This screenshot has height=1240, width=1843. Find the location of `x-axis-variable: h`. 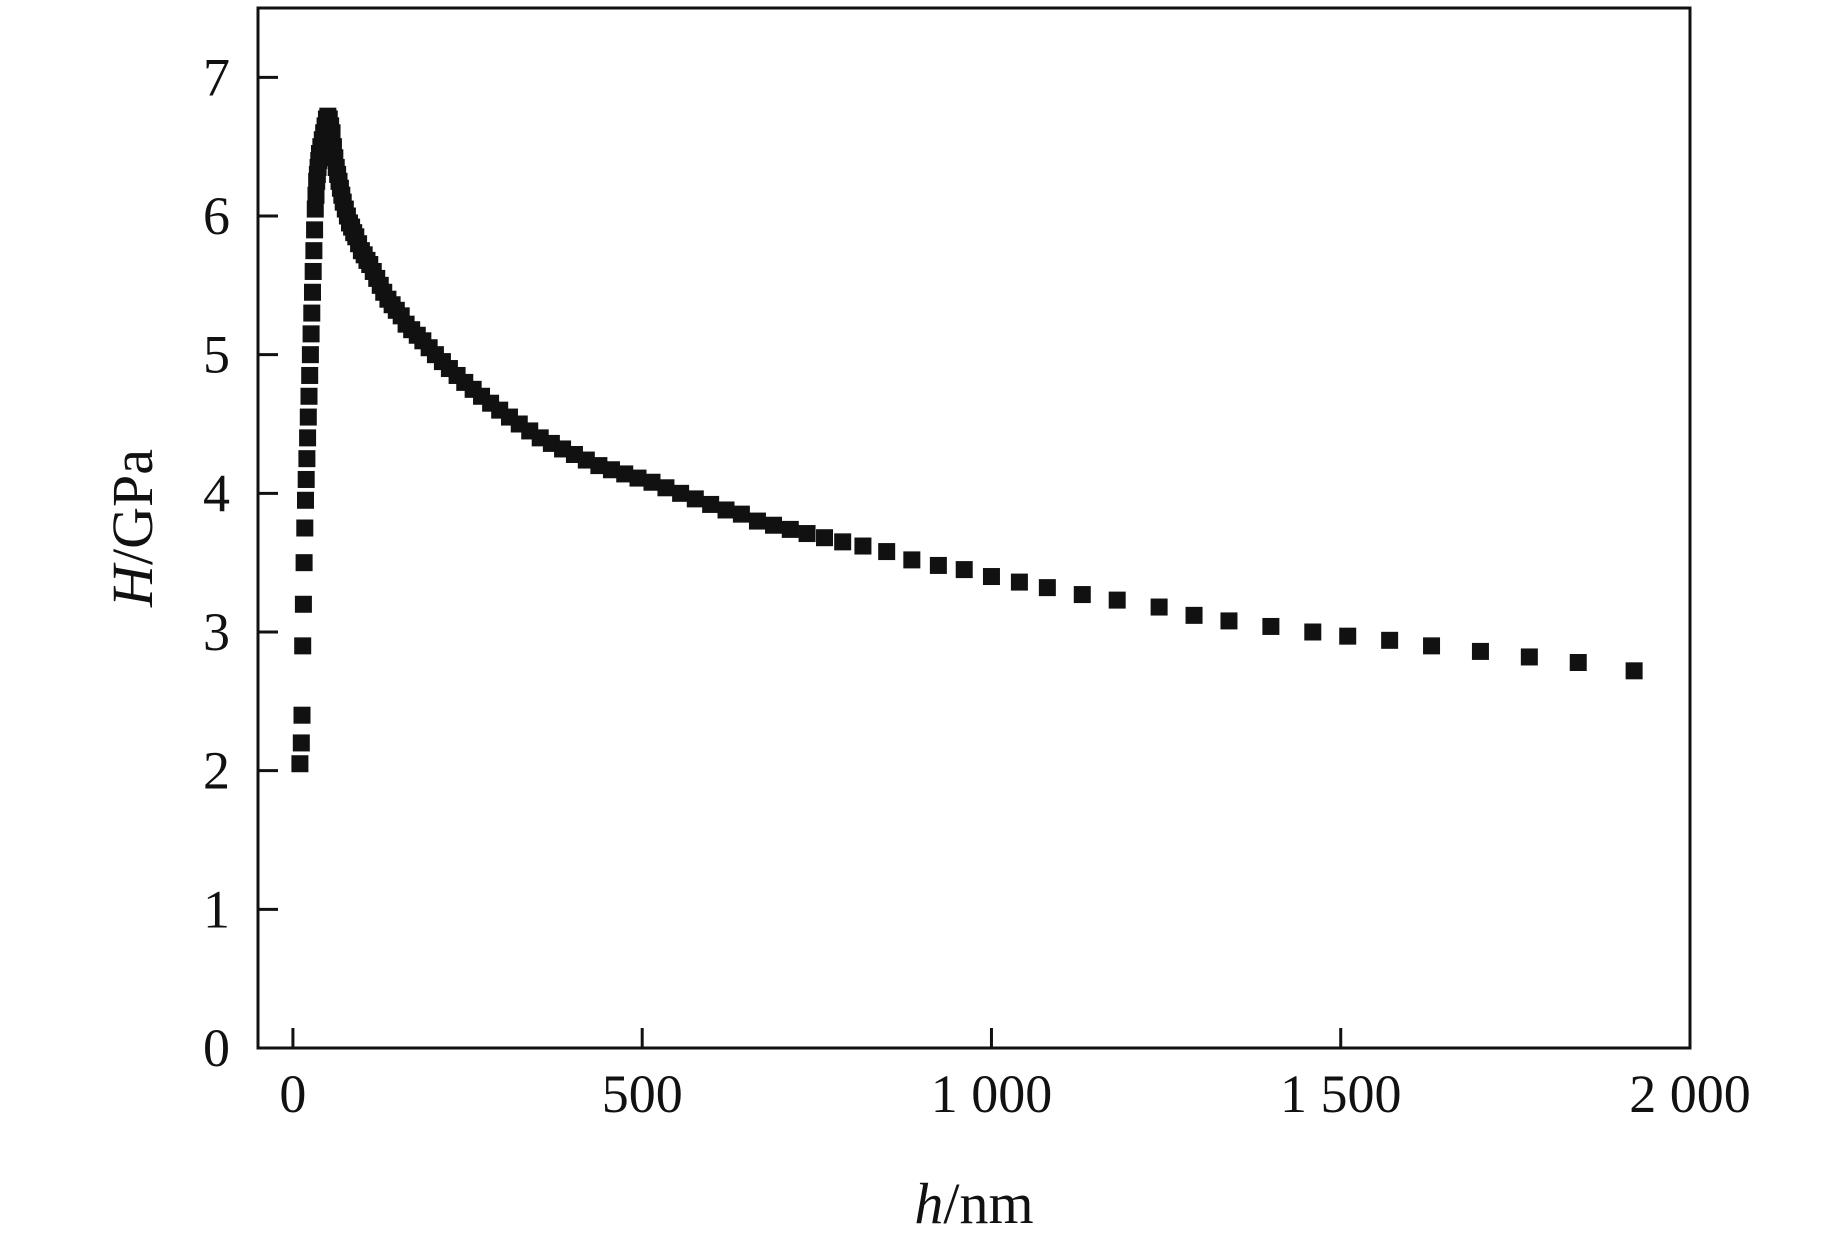

x-axis-variable: h is located at coordinates (928, 1203).